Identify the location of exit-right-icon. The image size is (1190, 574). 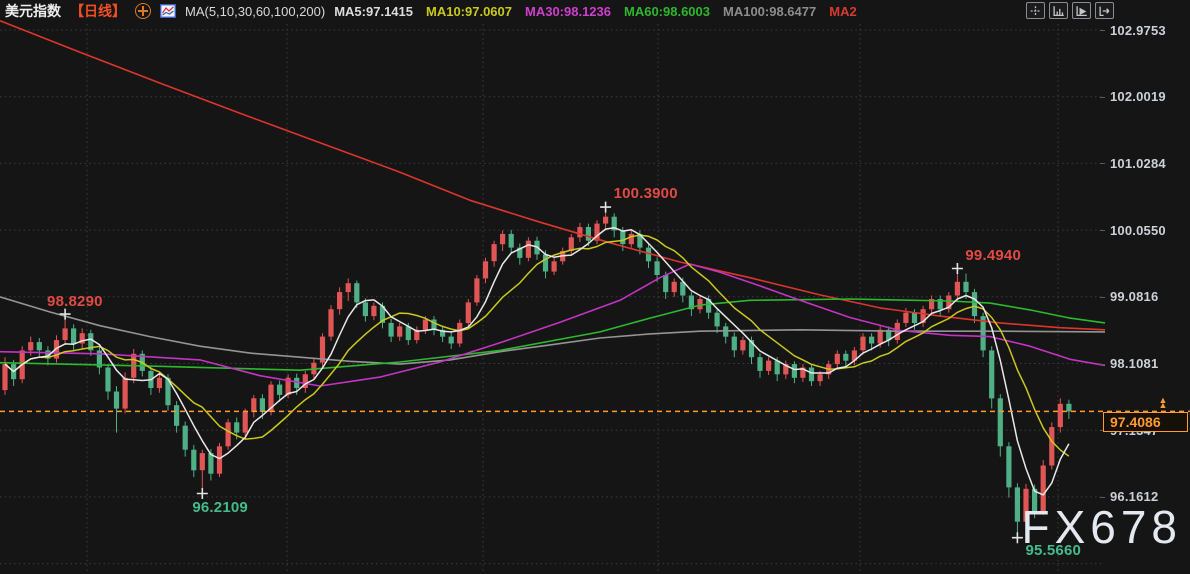
(1104, 10).